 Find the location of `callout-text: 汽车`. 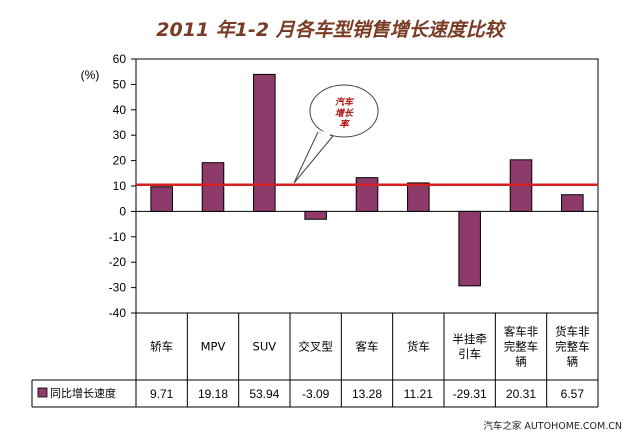

callout-text: 汽车 is located at coordinates (345, 102).